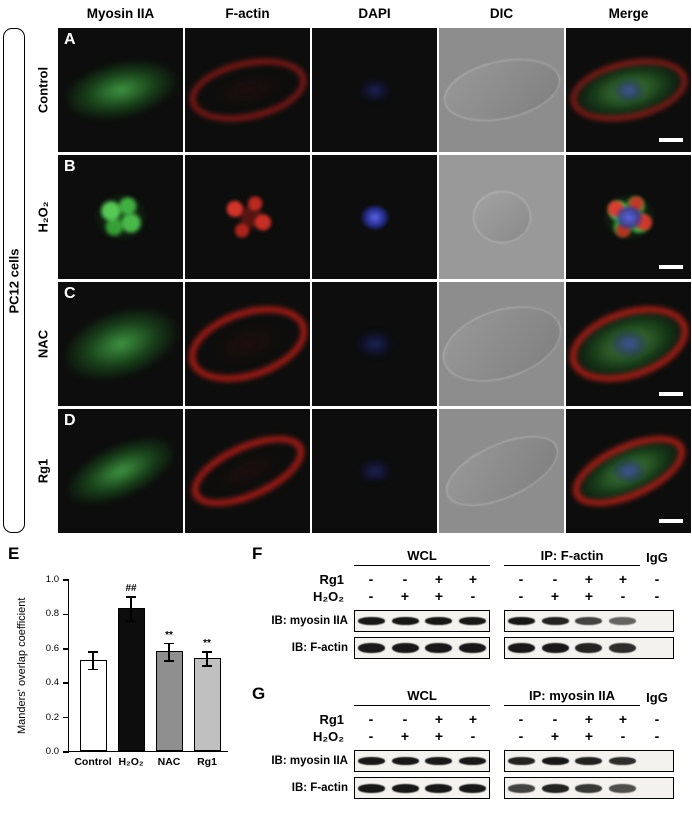  Describe the element at coordinates (657, 719) in the screenshot. I see `igg-sign: -` at that location.